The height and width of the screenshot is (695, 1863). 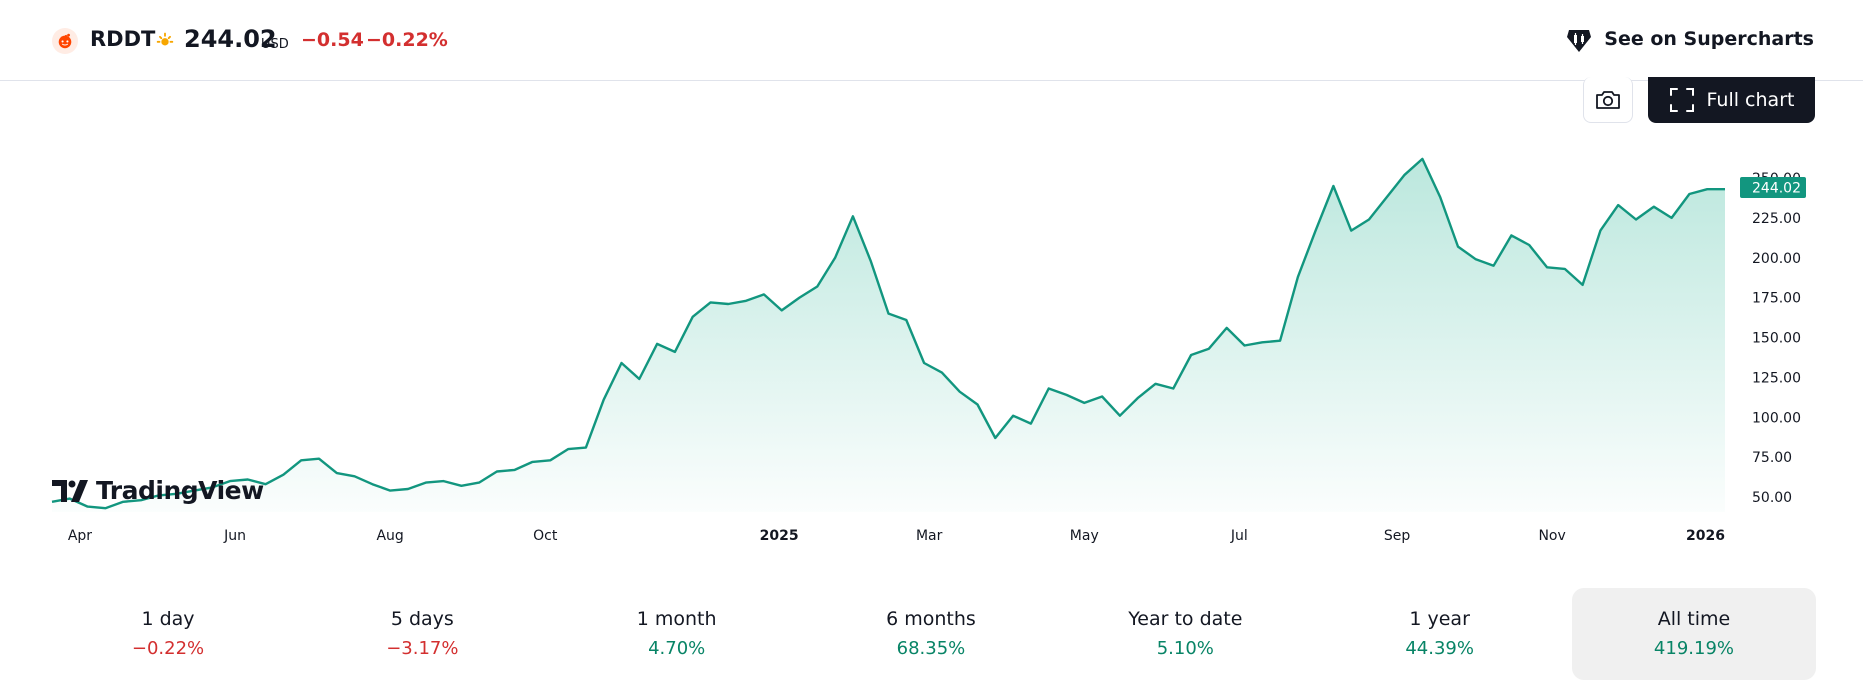 I want to click on x-tick-label: Apr, so click(x=80, y=536).